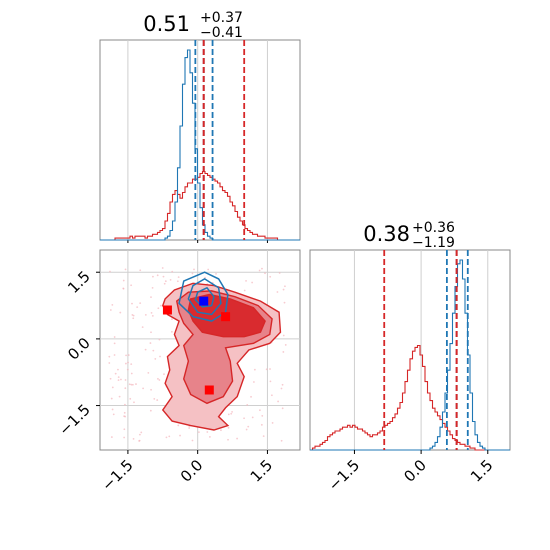 This screenshot has width=550, height=550. I want to click on red-square-marker, so click(209, 390).